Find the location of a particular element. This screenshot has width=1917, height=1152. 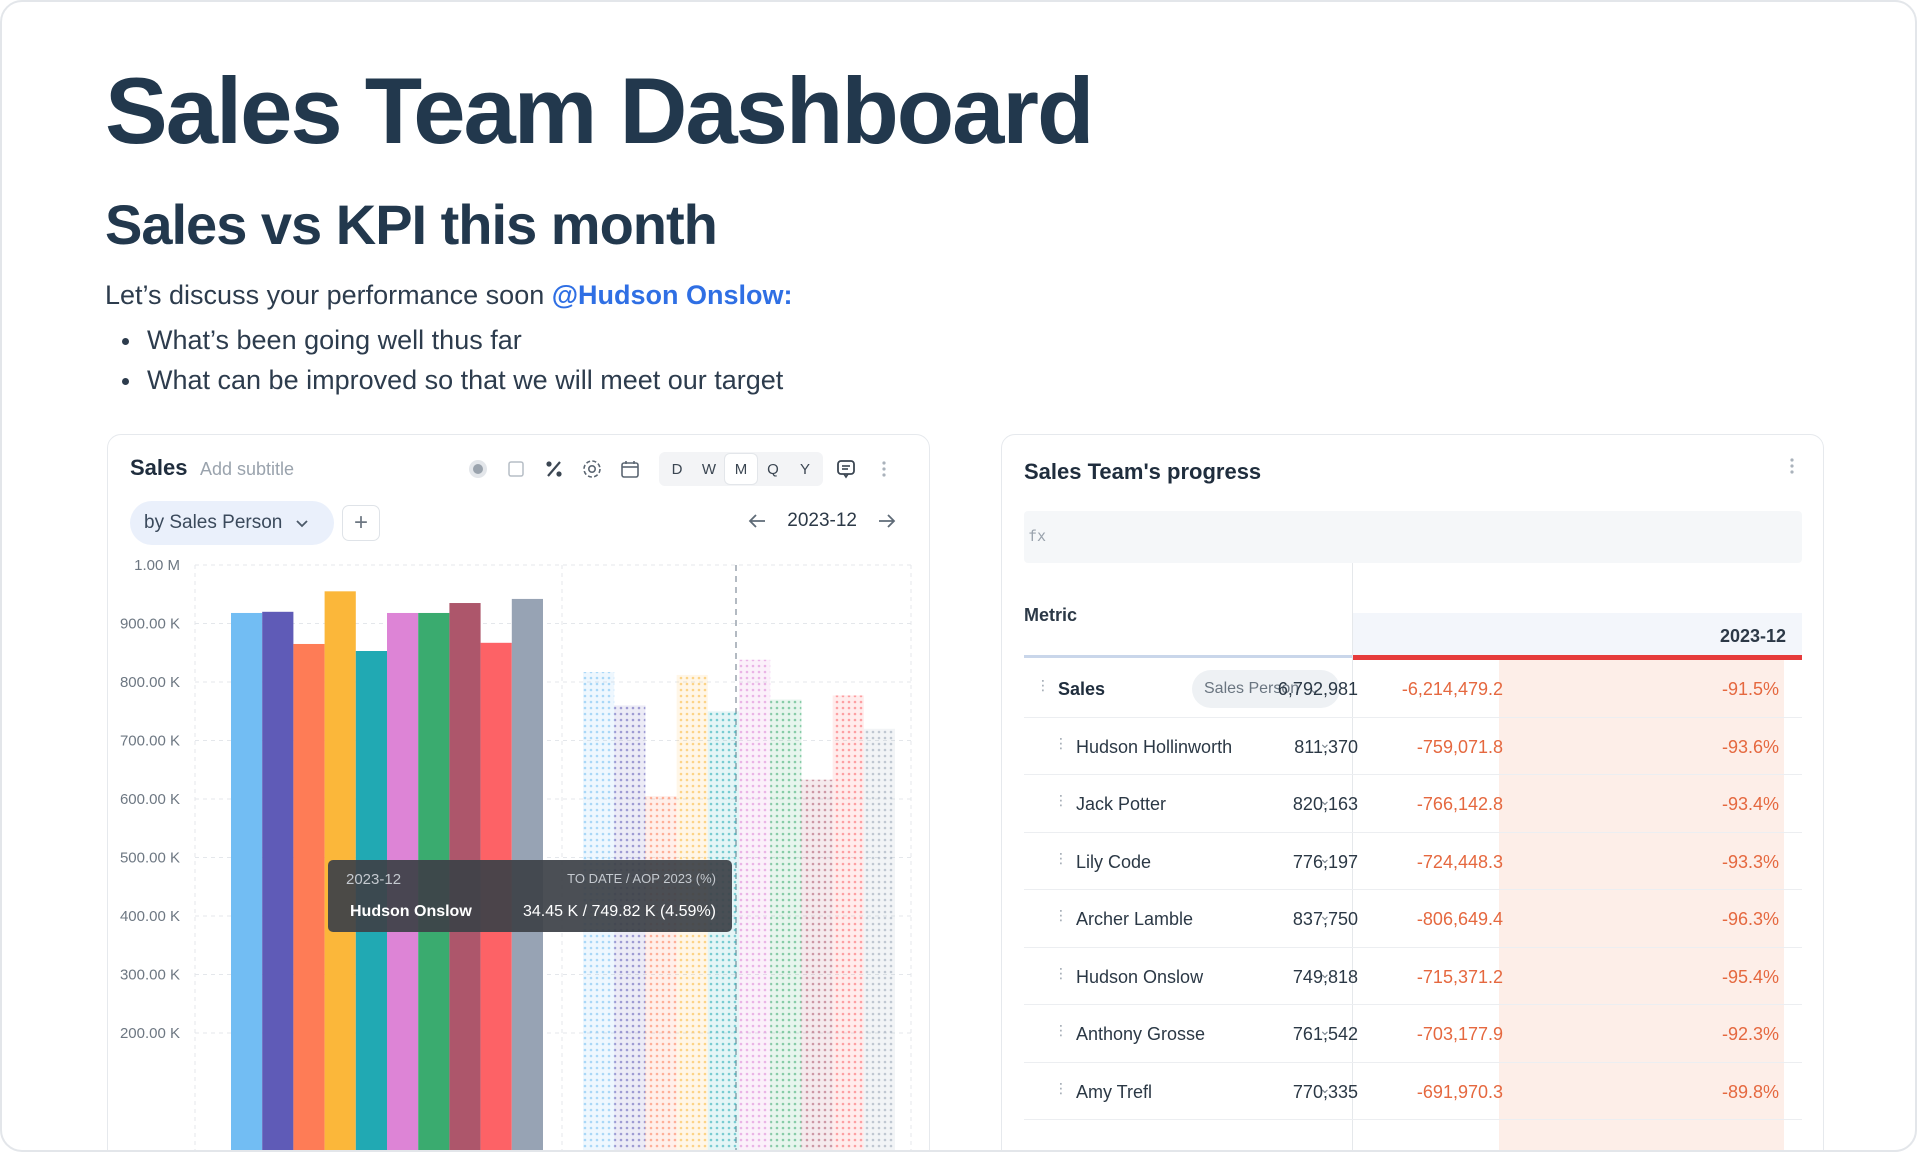

row-label: Hudson Onslow is located at coordinates (1140, 976).